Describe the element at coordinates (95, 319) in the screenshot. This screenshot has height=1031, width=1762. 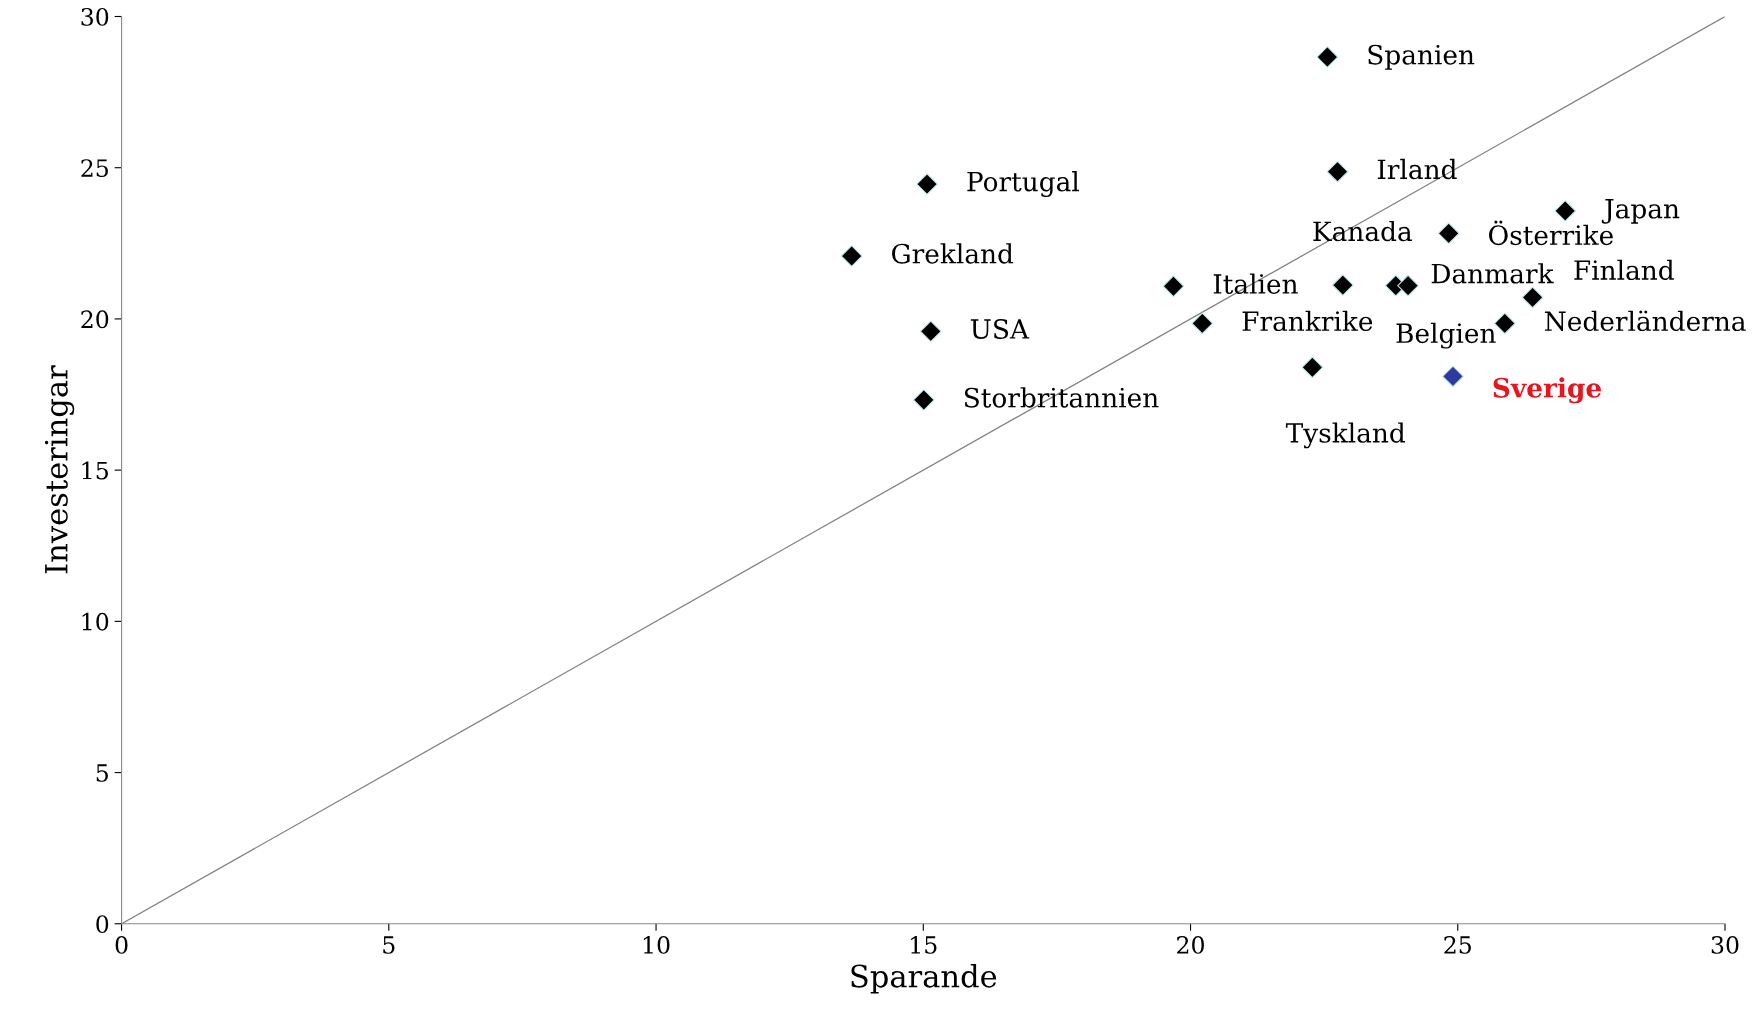
I see `y-tick-label: 20` at that location.